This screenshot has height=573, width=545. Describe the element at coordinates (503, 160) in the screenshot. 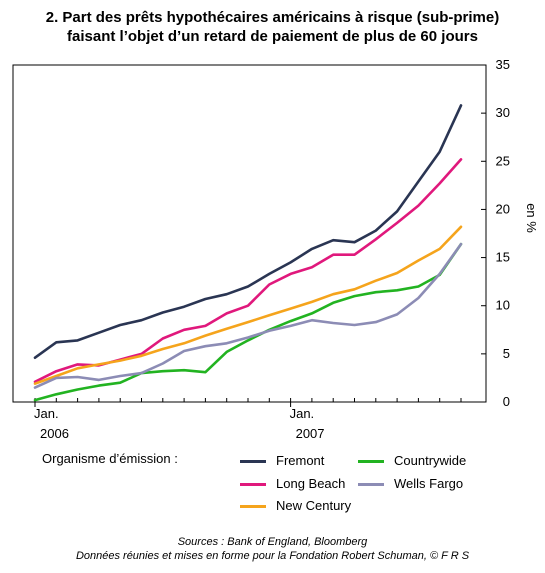

I see `y-tick-label: 25` at that location.